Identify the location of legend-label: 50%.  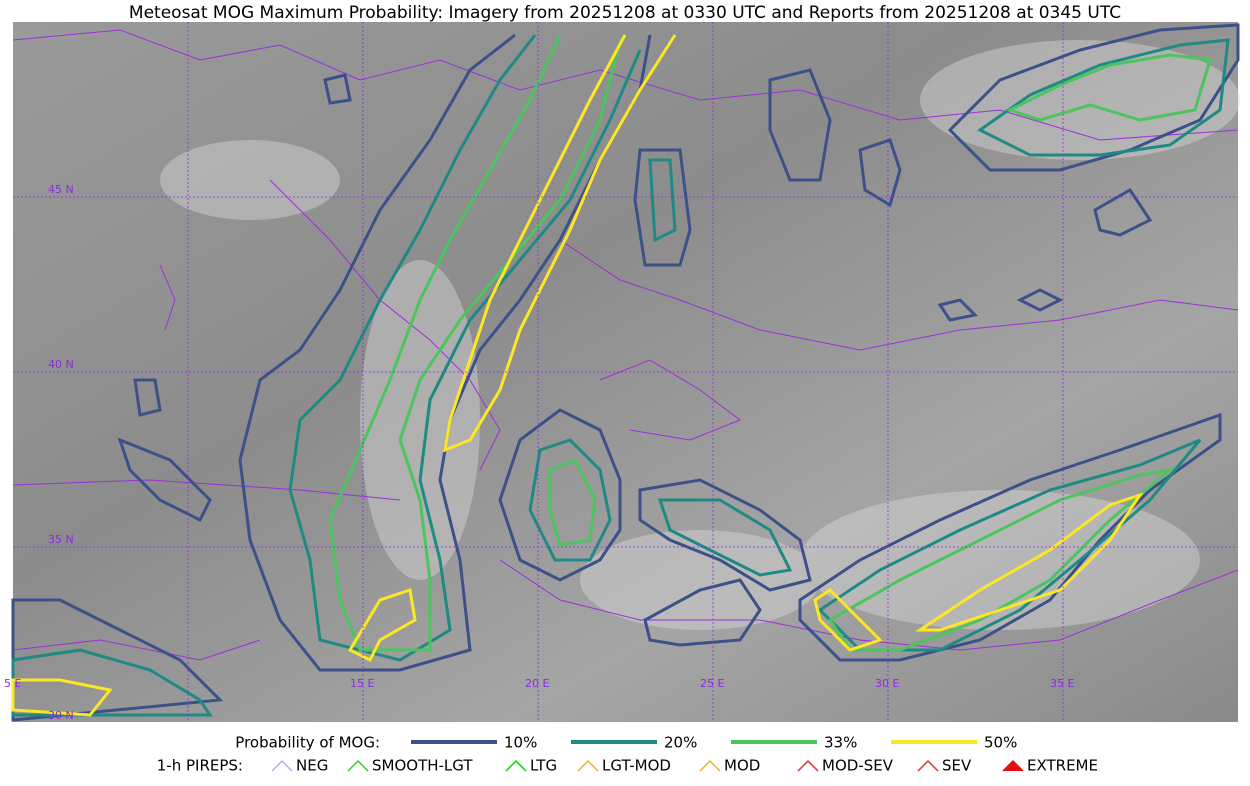
(1000, 743).